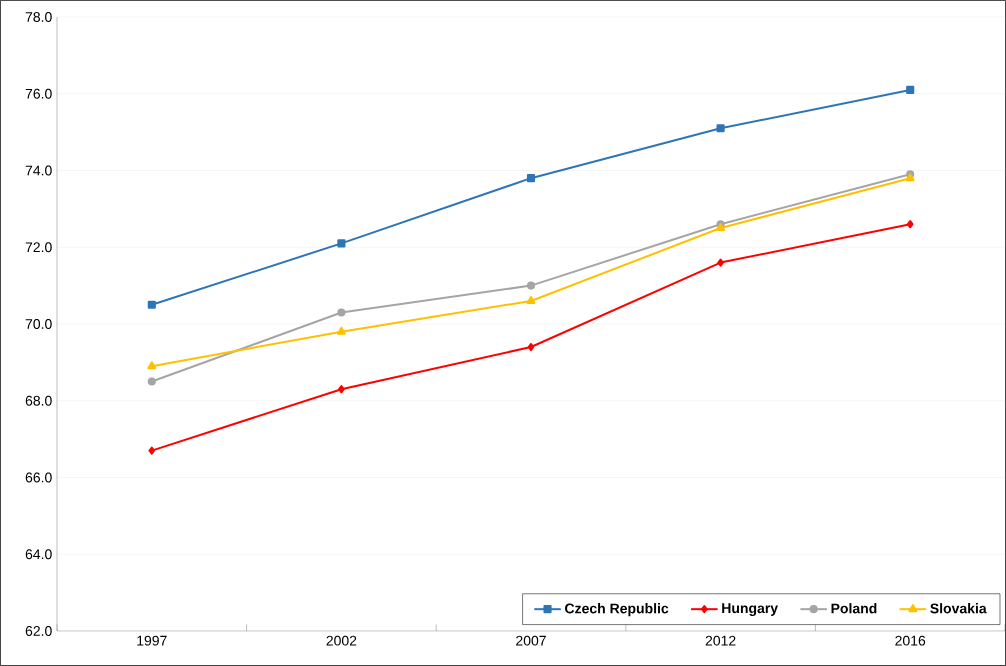 This screenshot has width=1006, height=666. What do you see at coordinates (38, 17) in the screenshot?
I see `y-tick-label: 78.0` at bounding box center [38, 17].